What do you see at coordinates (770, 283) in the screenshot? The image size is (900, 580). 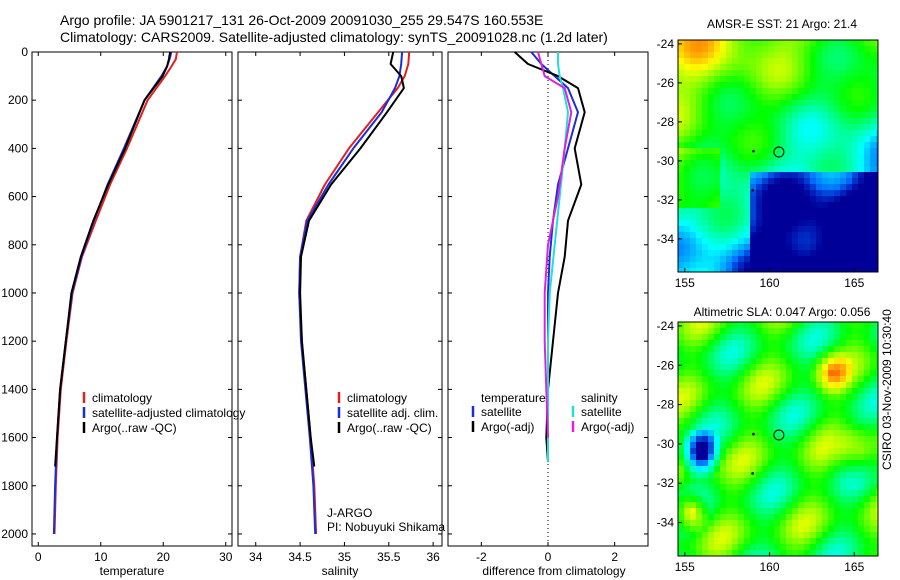 I see `map-x-tick-label: 160` at bounding box center [770, 283].